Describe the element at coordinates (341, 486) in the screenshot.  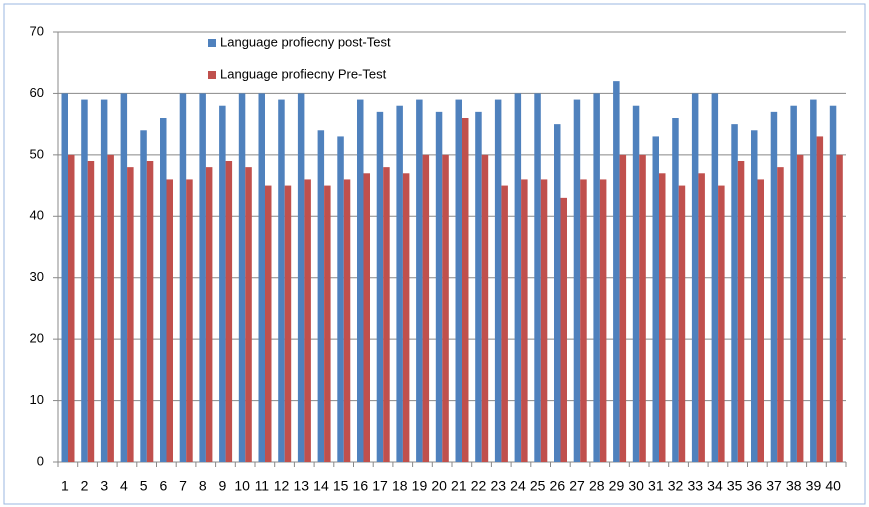
I see `x-tick-label: 15` at that location.